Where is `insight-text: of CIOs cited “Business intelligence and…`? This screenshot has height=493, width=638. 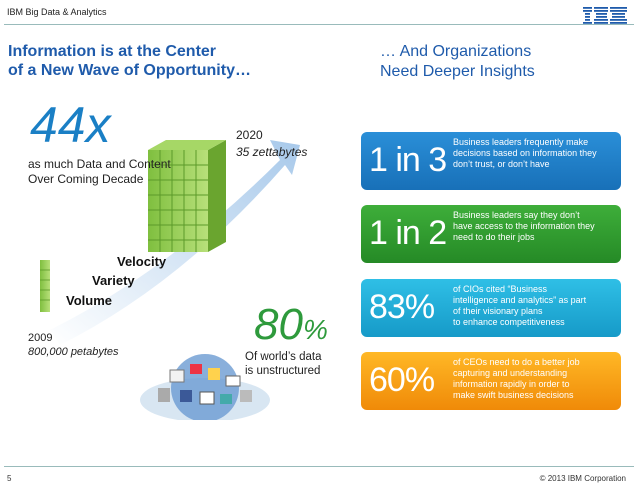
insight-text: of CIOs cited “Business intelligence and… is located at coordinates (520, 305).